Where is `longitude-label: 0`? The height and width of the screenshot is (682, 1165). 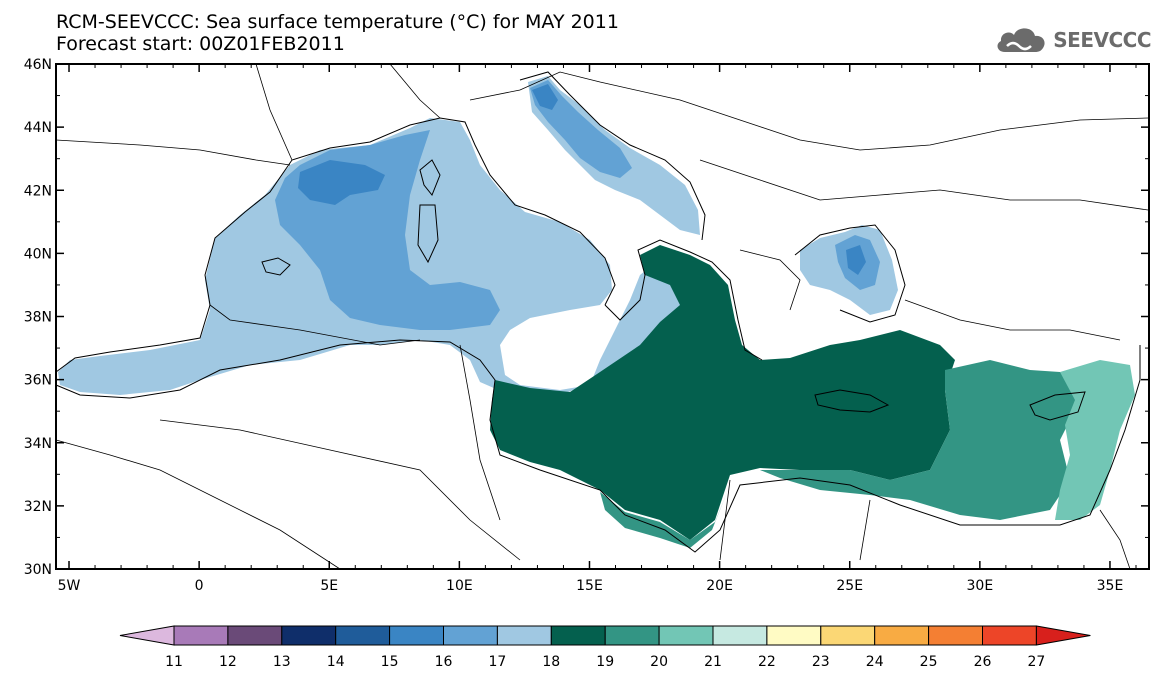
longitude-label: 0 is located at coordinates (199, 586).